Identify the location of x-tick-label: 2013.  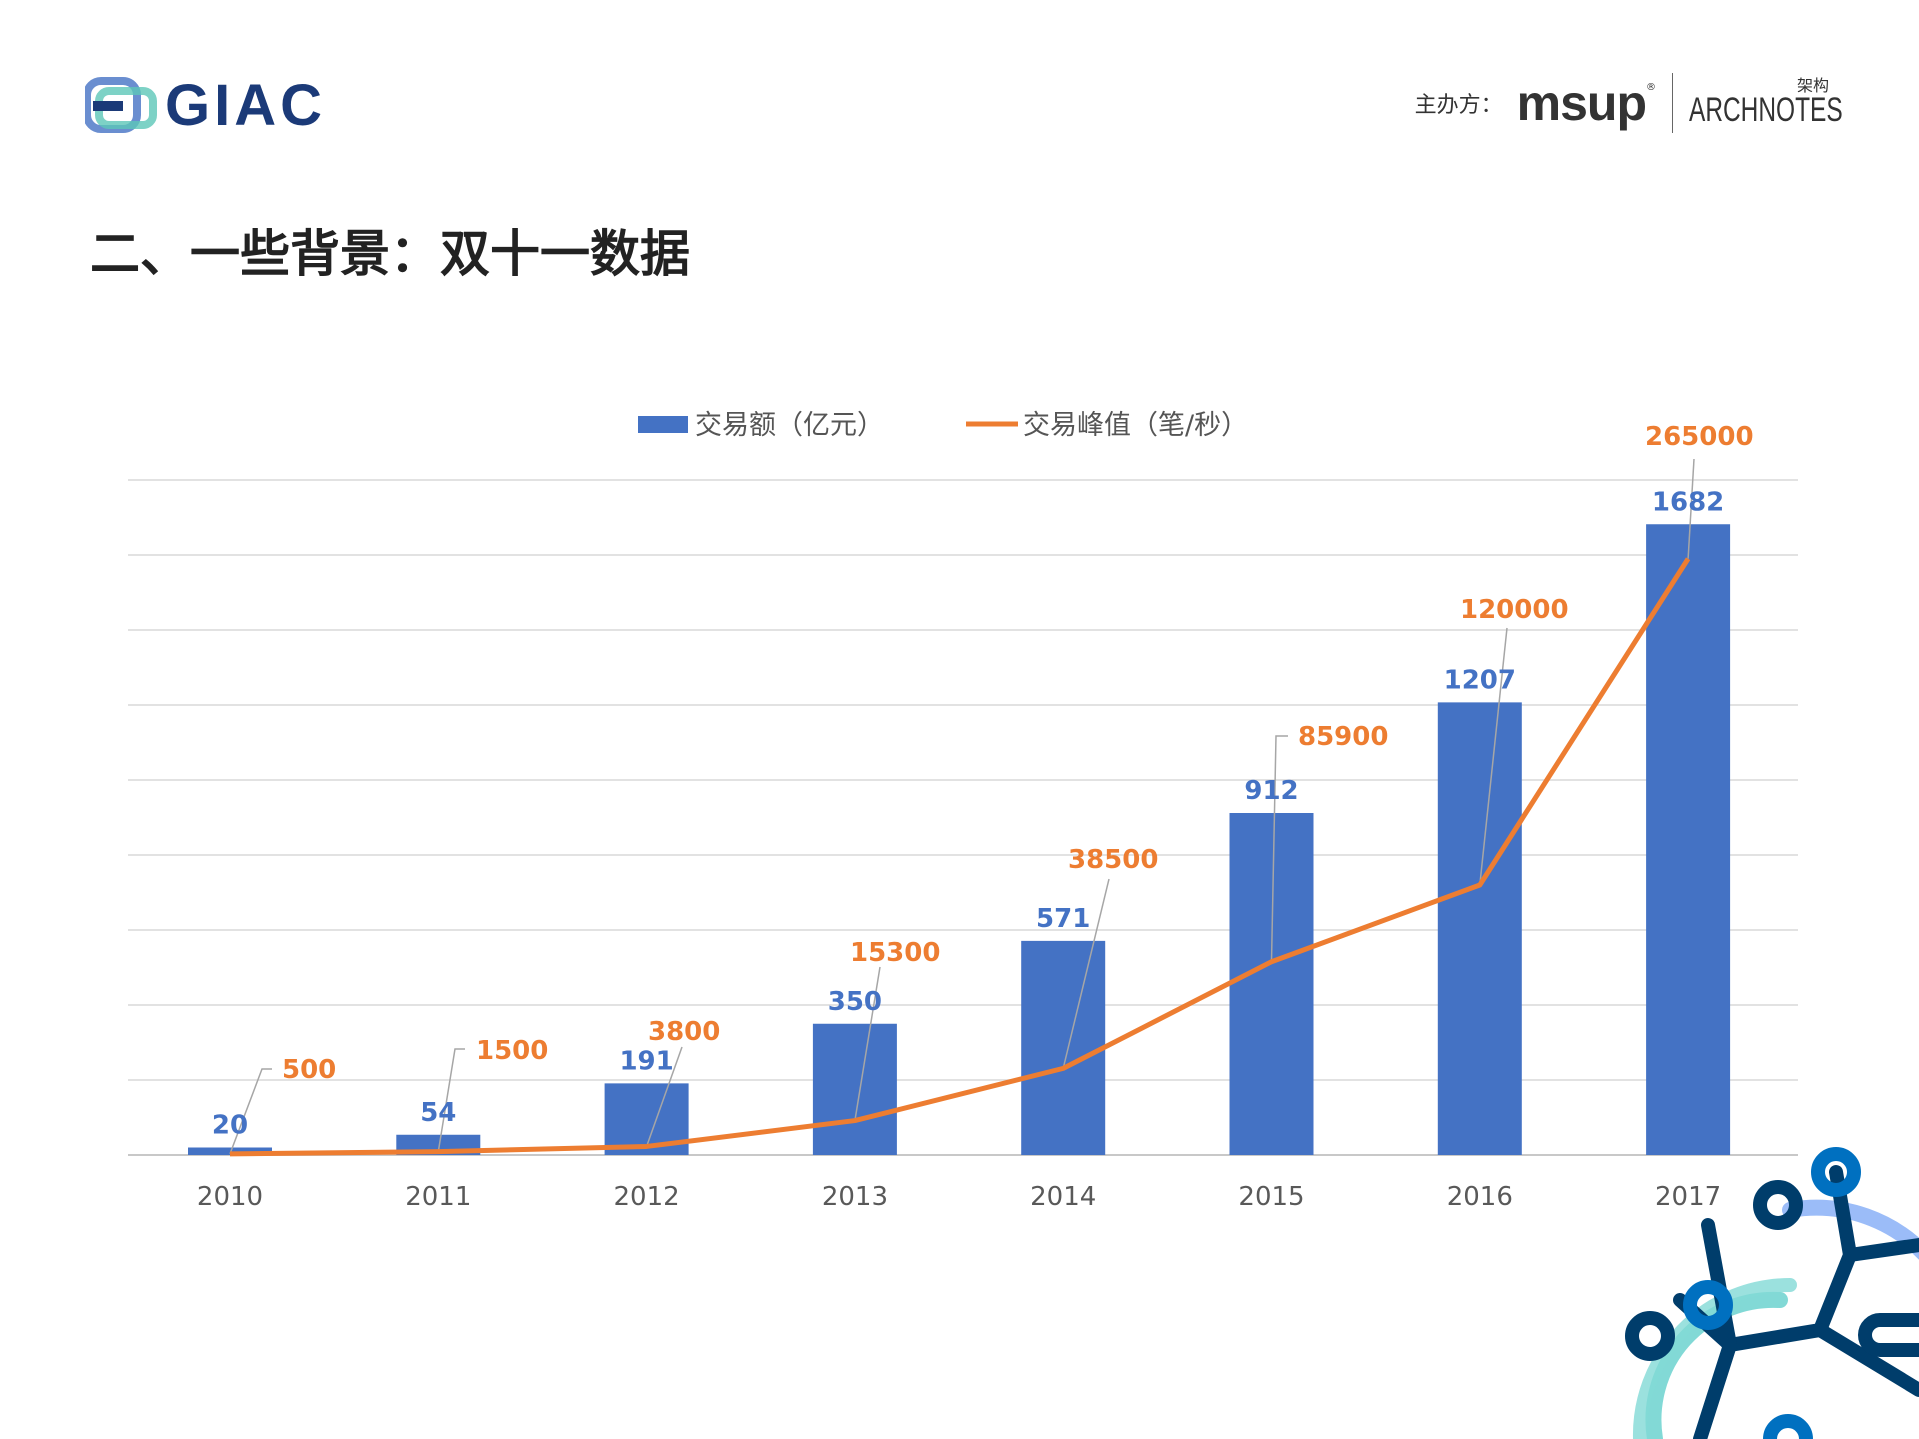
(855, 1197).